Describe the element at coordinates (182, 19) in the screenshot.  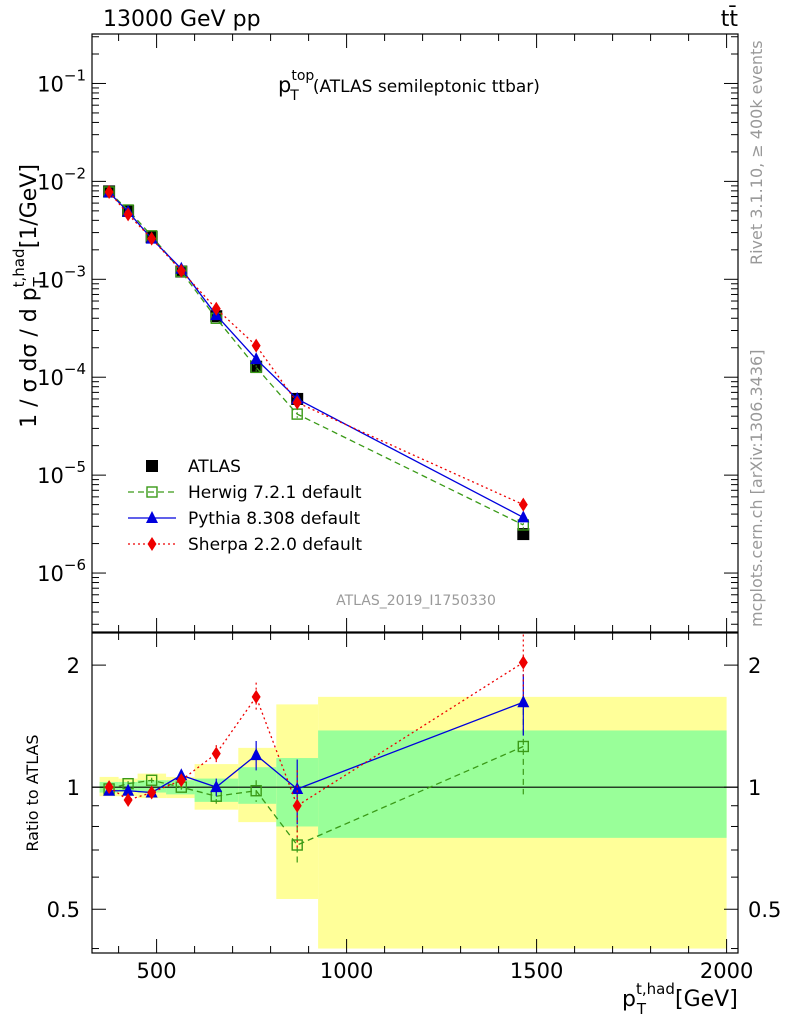
I see `header-left-label: 13000 GeV pp` at that location.